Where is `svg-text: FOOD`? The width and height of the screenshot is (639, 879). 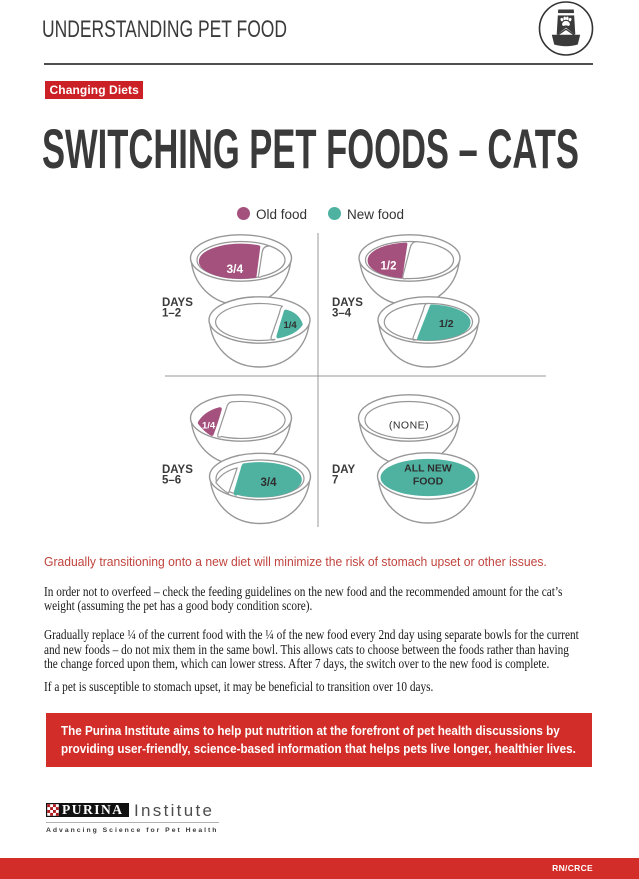
svg-text: FOOD is located at coordinates (428, 482).